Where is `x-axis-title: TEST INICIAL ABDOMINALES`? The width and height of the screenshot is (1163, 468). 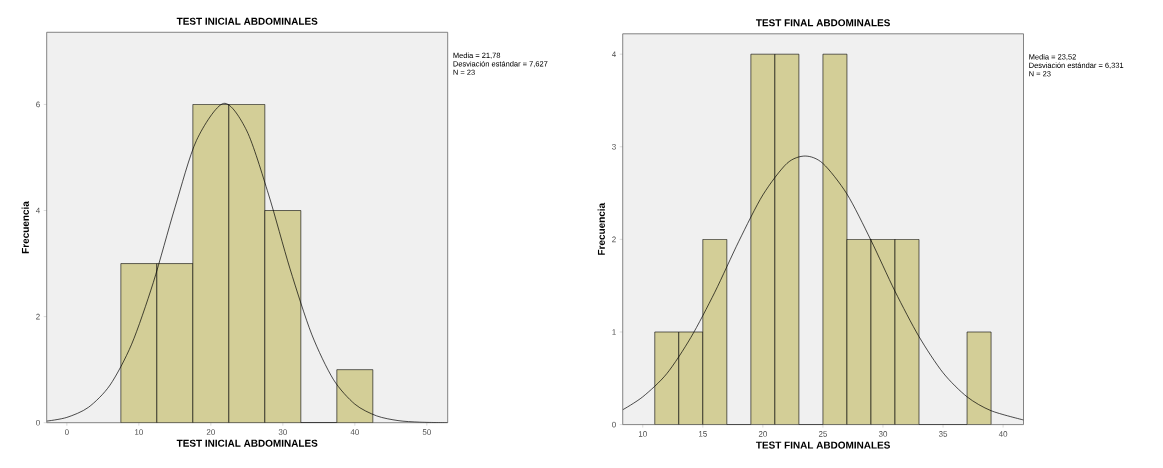 x-axis-title: TEST INICIAL ABDOMINALES is located at coordinates (247, 443).